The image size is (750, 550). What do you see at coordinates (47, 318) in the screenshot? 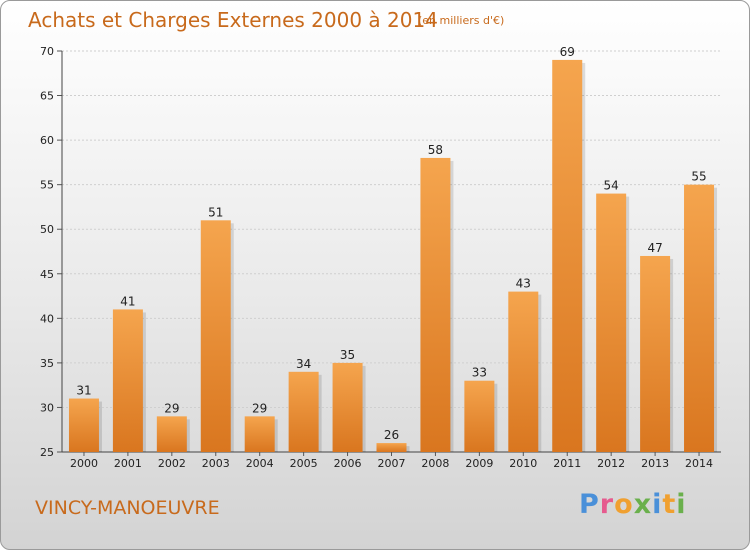
I see `y-tick-label: 40` at bounding box center [47, 318].